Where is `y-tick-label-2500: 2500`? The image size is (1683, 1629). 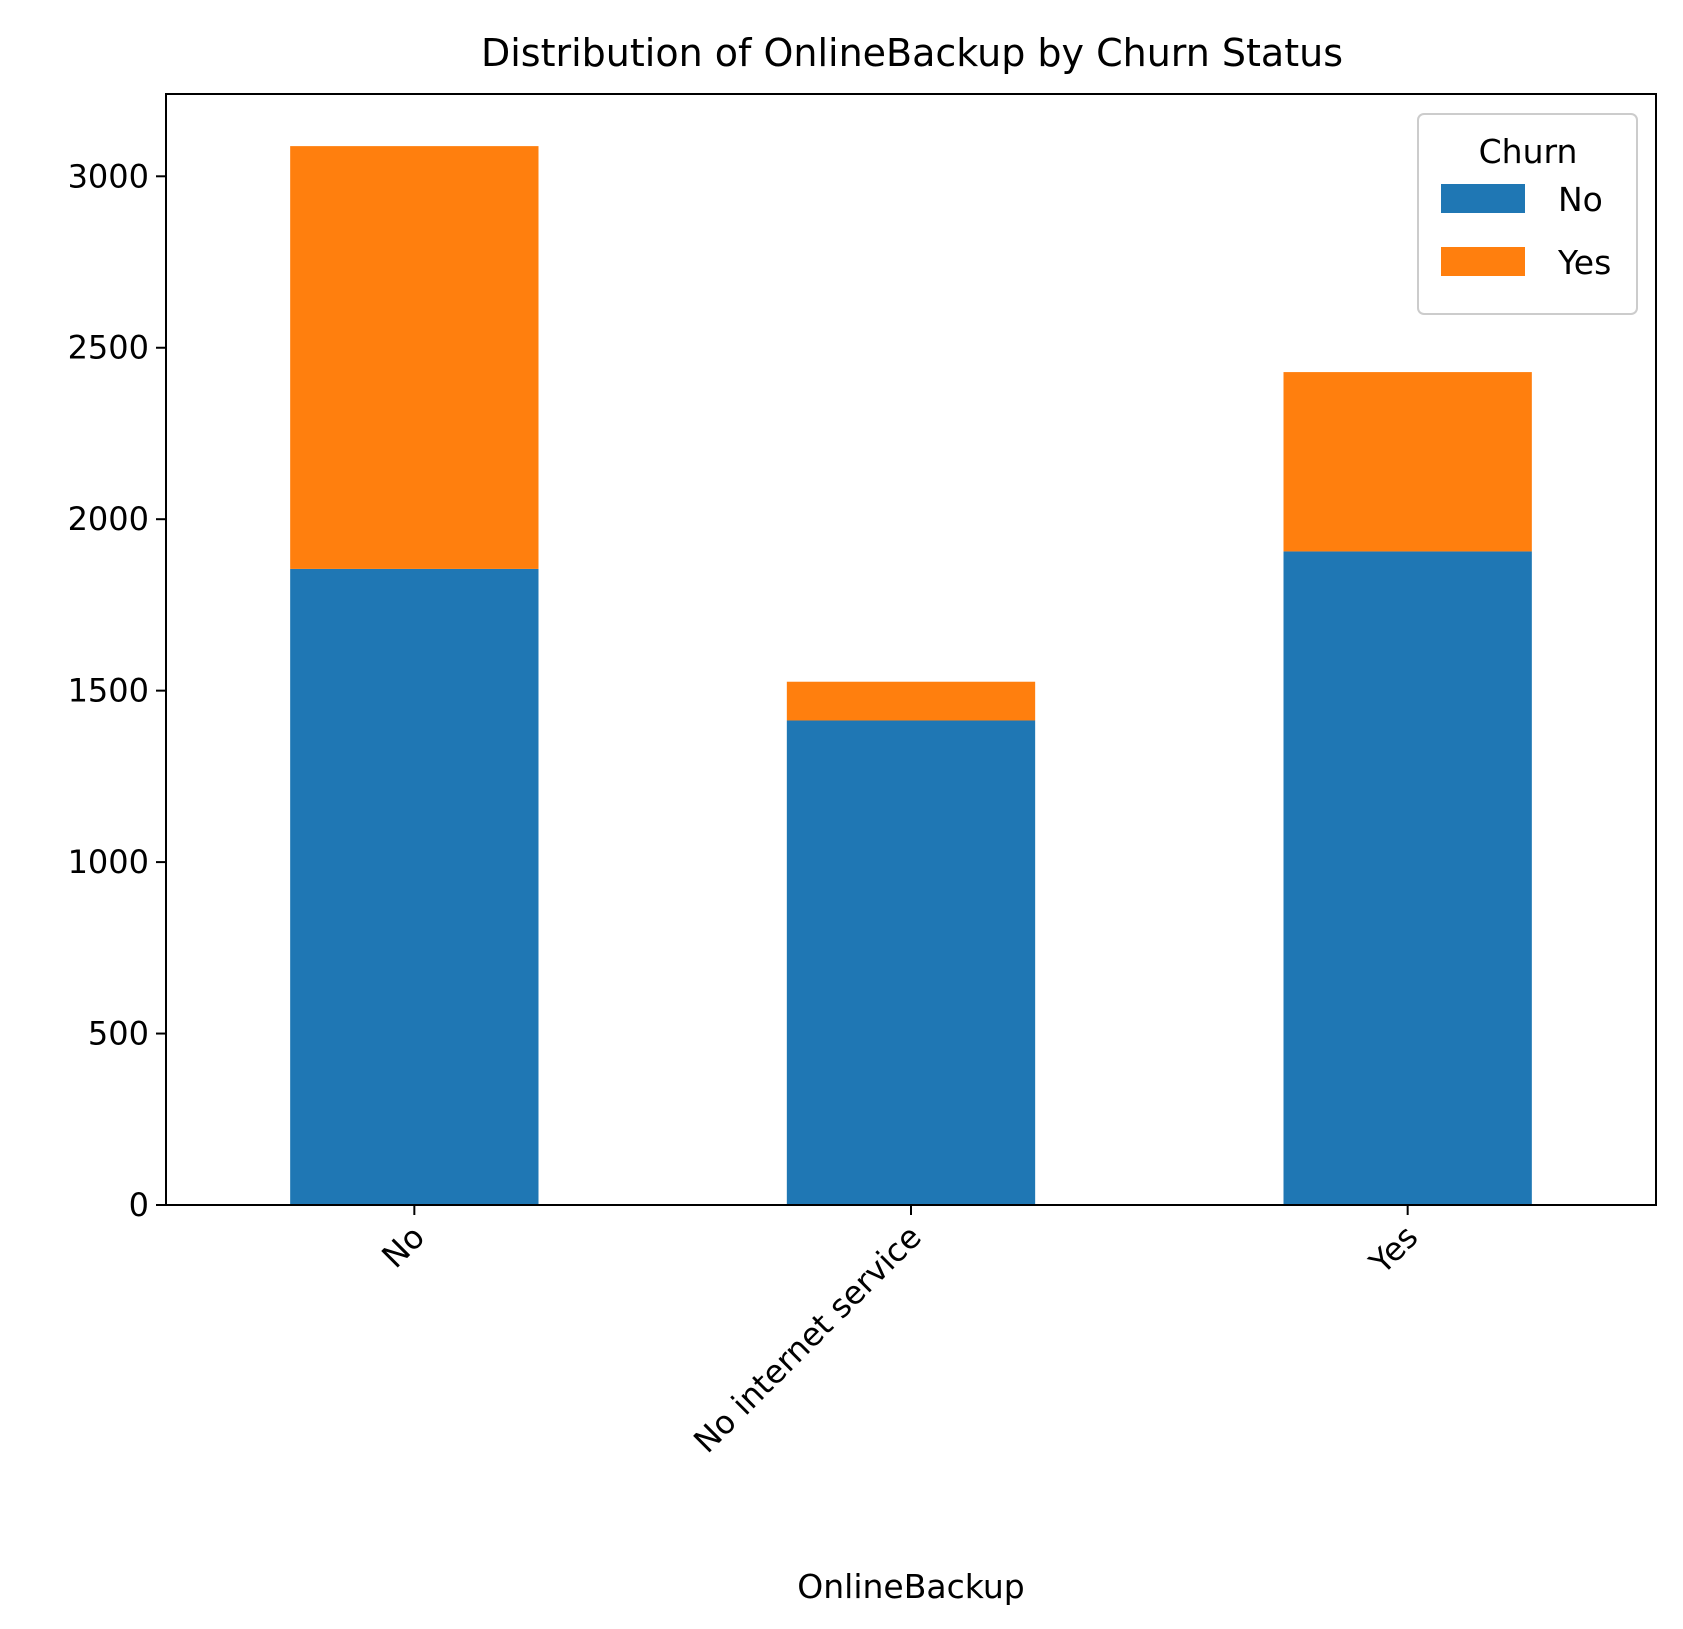 y-tick-label-2500: 2500 is located at coordinates (108, 348).